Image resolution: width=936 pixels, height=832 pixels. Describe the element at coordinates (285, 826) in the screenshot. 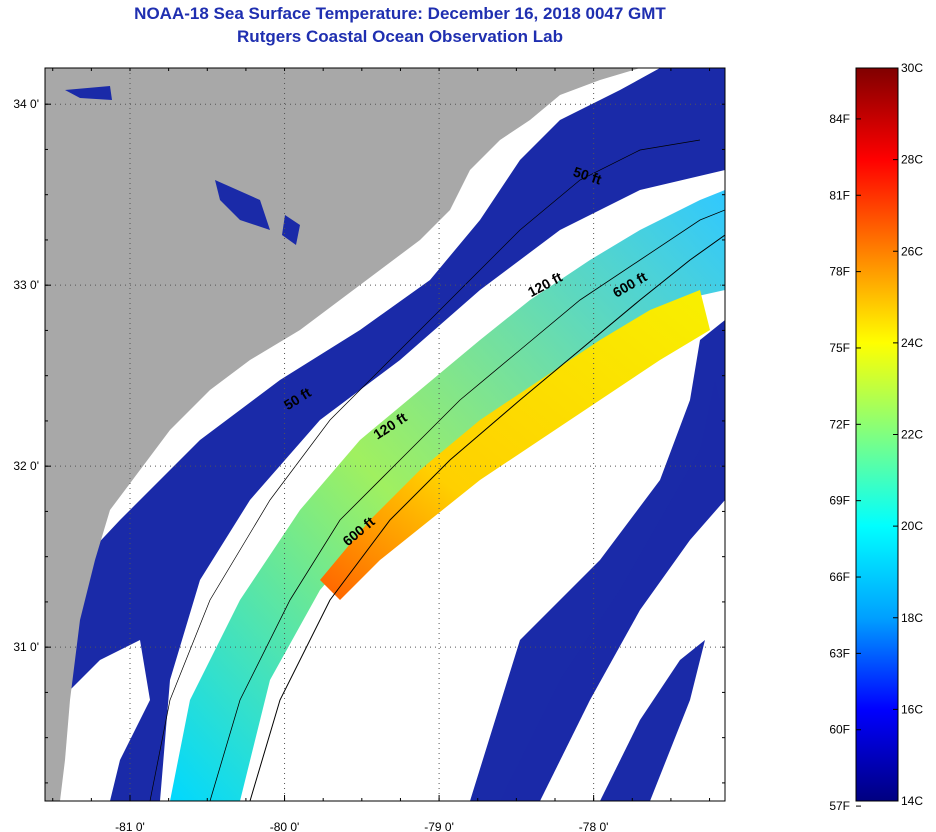

I see `lon-tick-label: -80 0'` at that location.